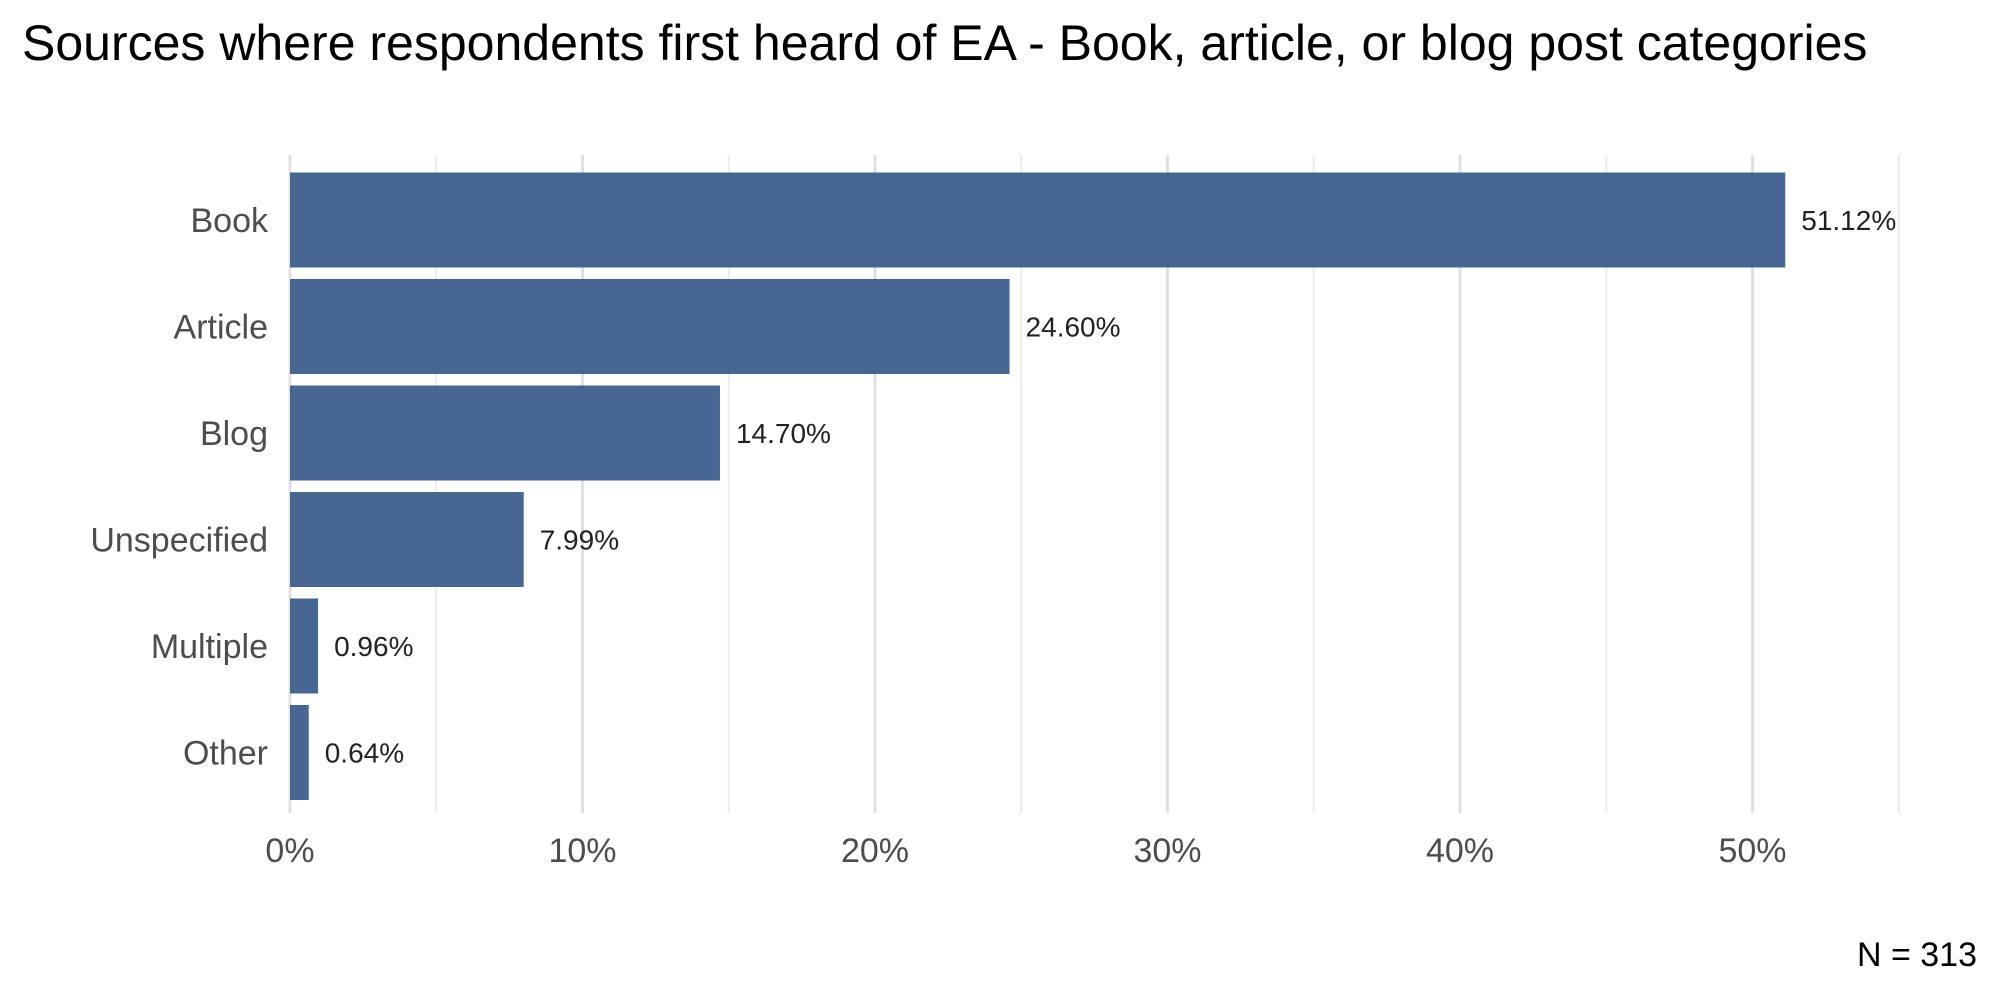  I want to click on bar-blog, so click(505, 433).